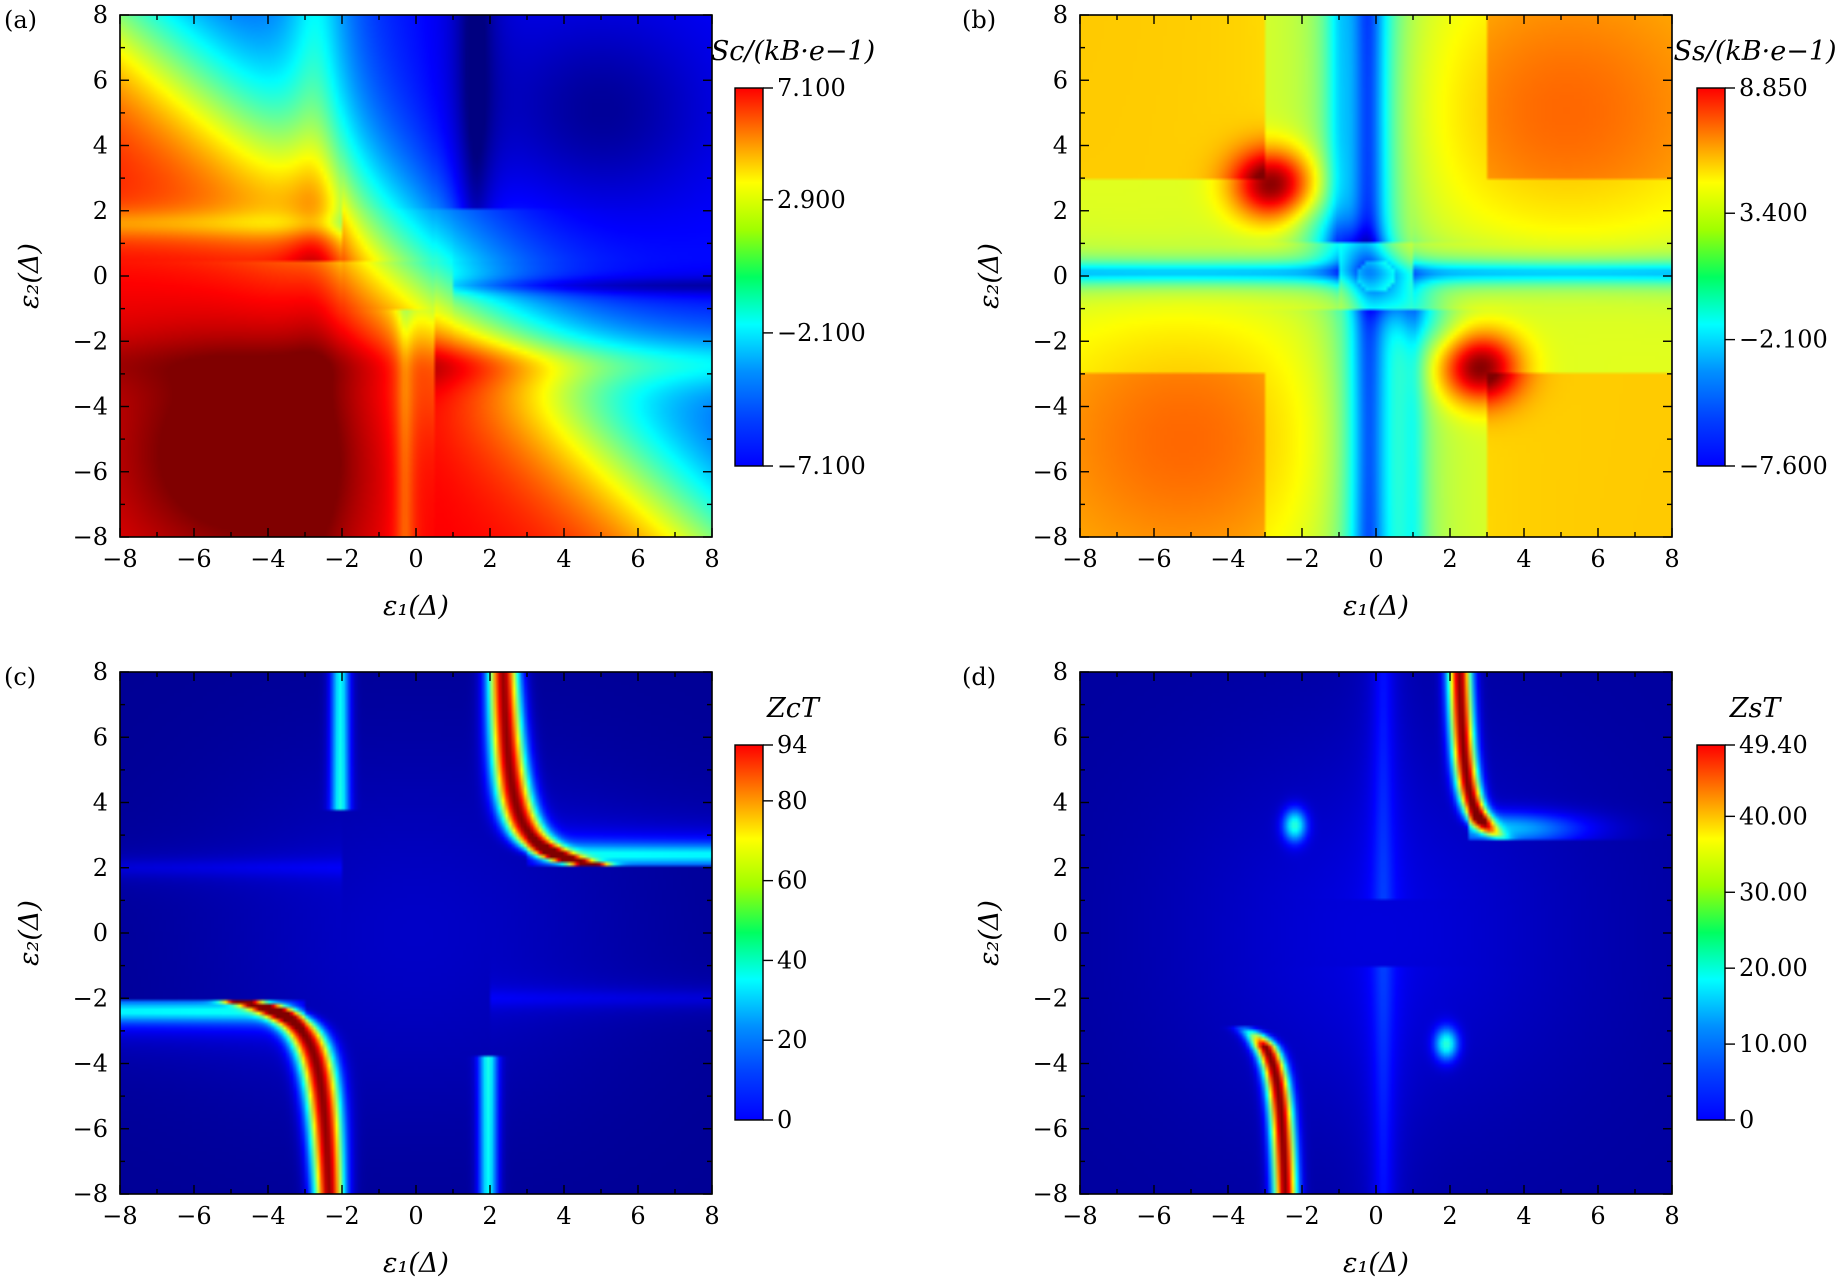 The image size is (1845, 1288). Describe the element at coordinates (1783, 466) in the screenshot. I see `colorbar-tick-label: −7.600` at that location.